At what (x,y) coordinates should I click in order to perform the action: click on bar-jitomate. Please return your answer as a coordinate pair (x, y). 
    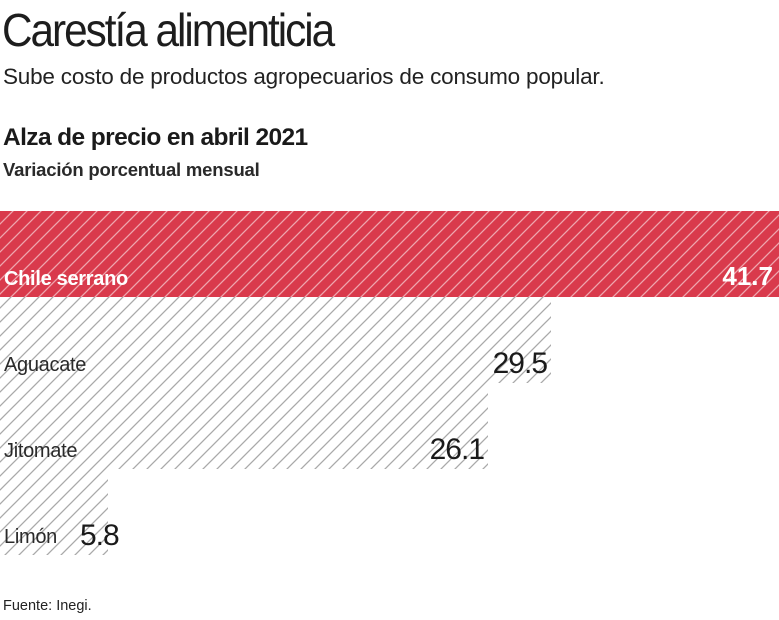
    Looking at the image, I should click on (244, 426).